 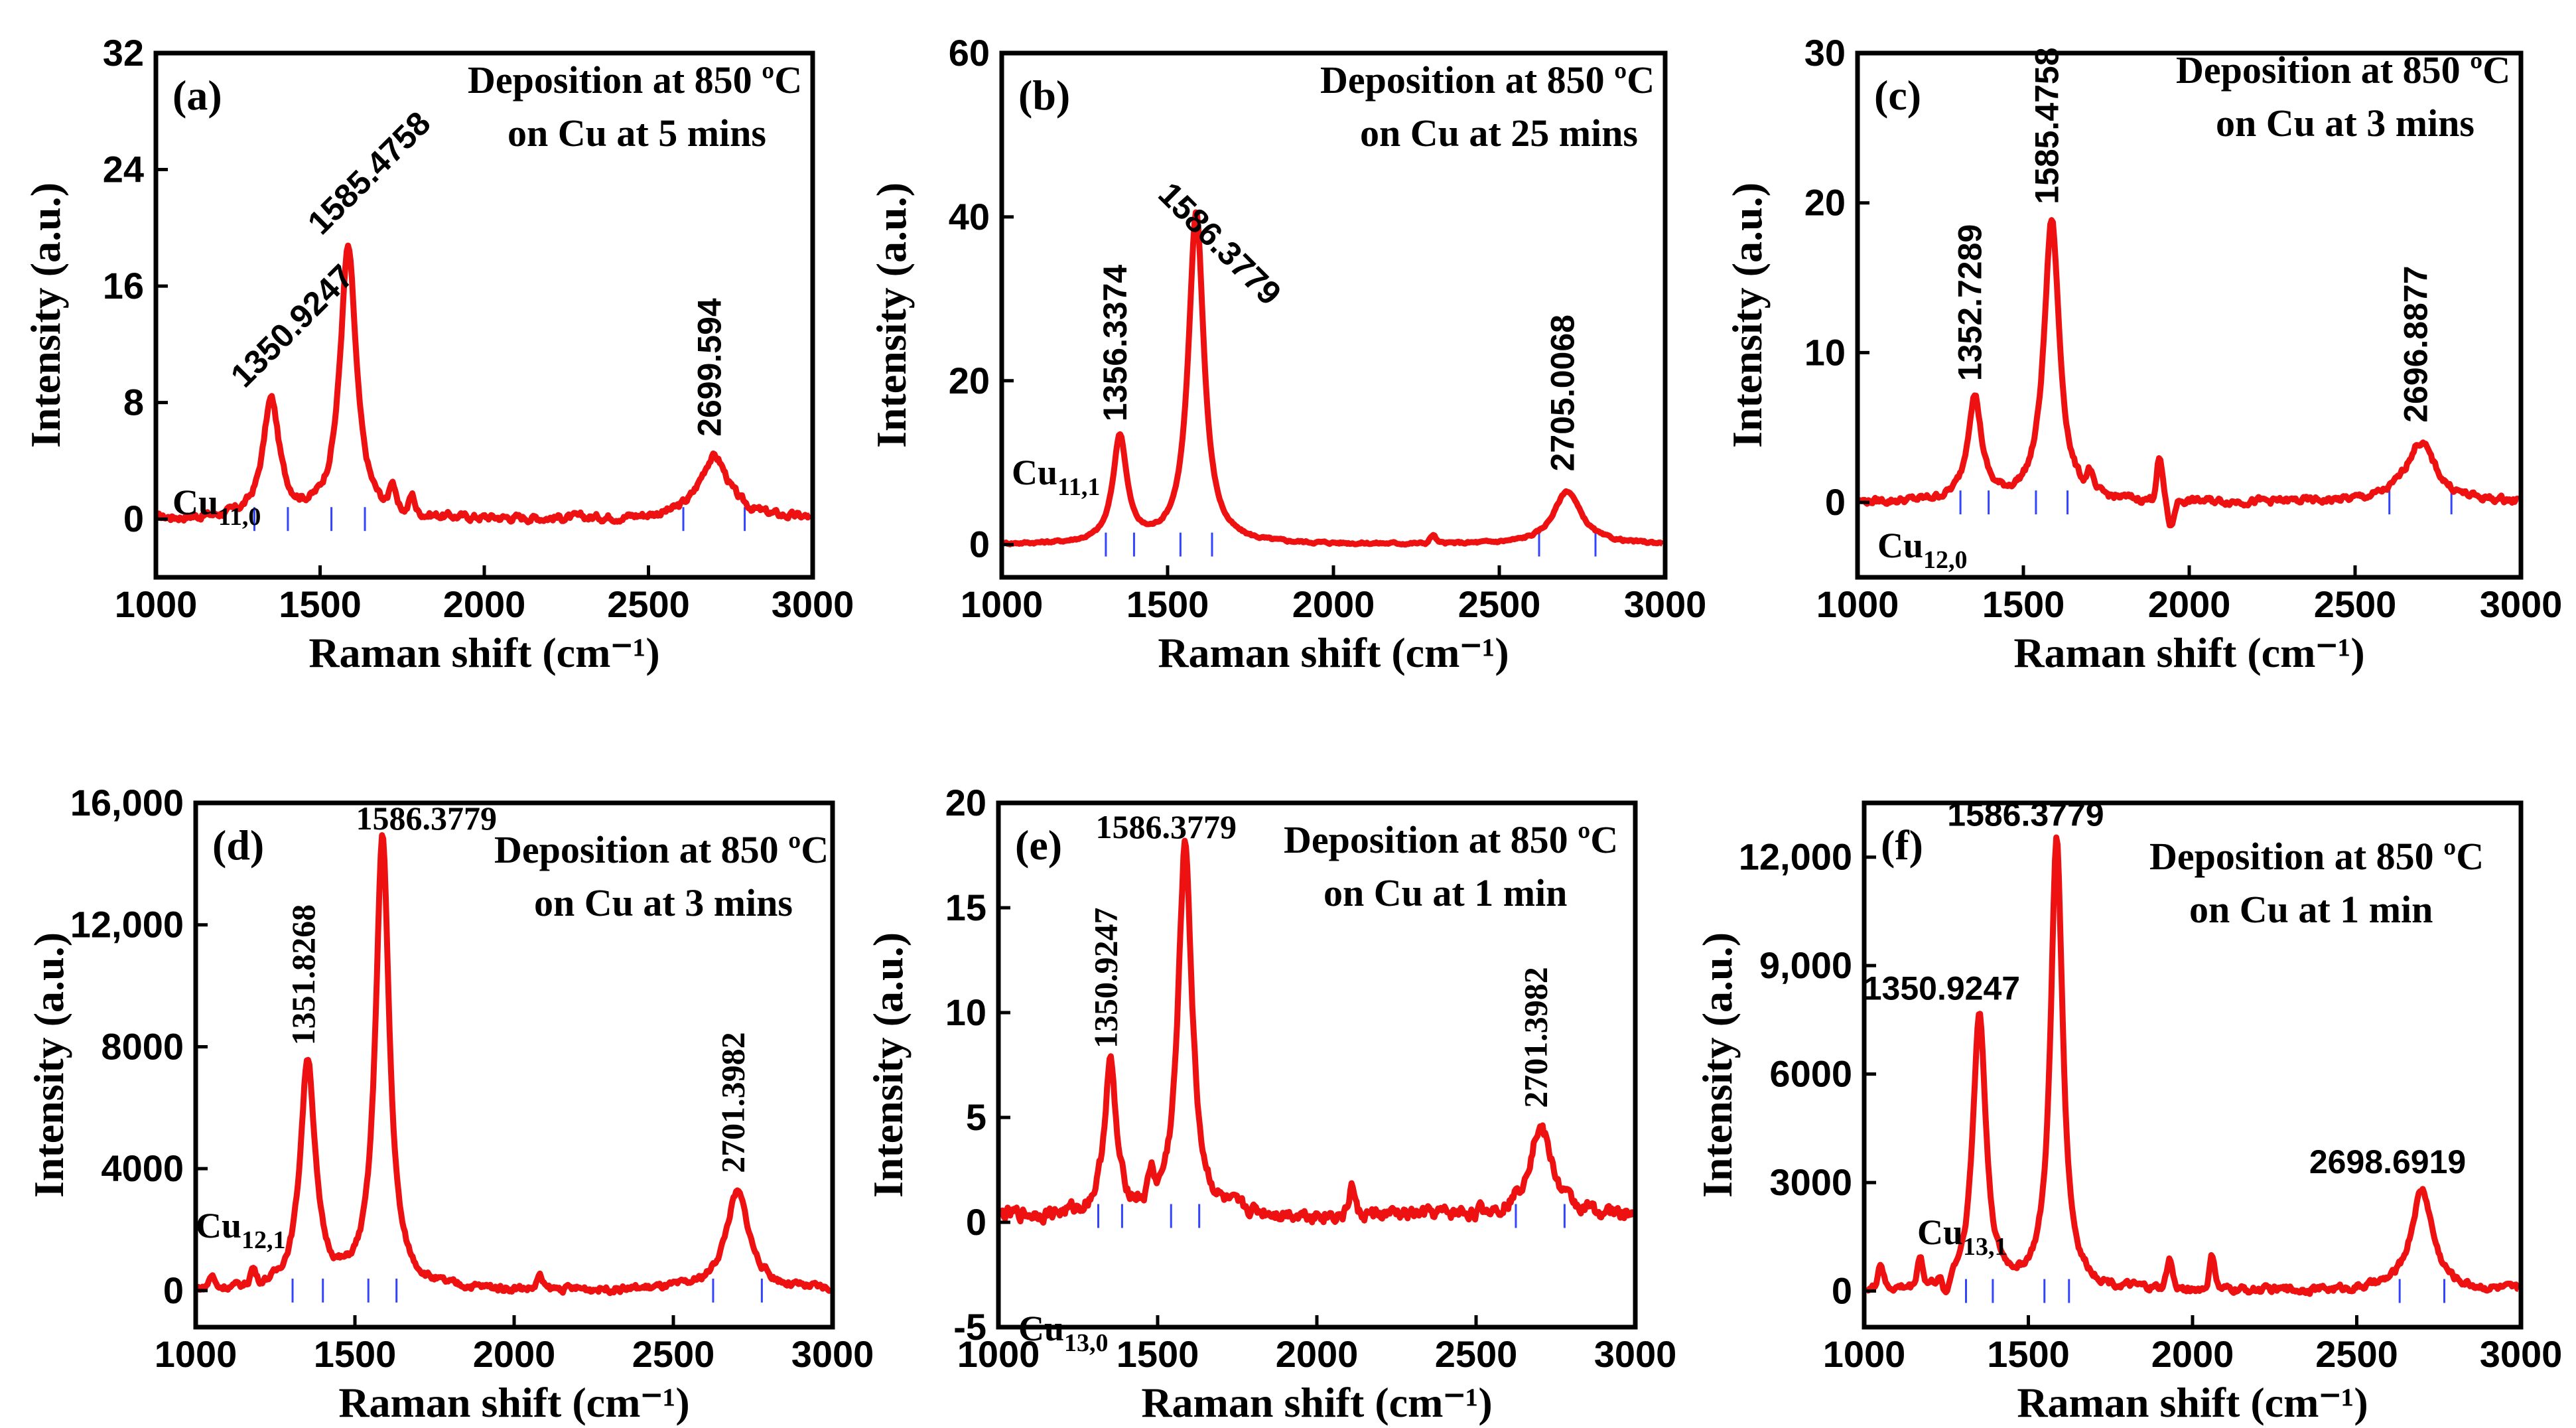 I want to click on y-tick-label: 9,000, so click(x=1805, y=965).